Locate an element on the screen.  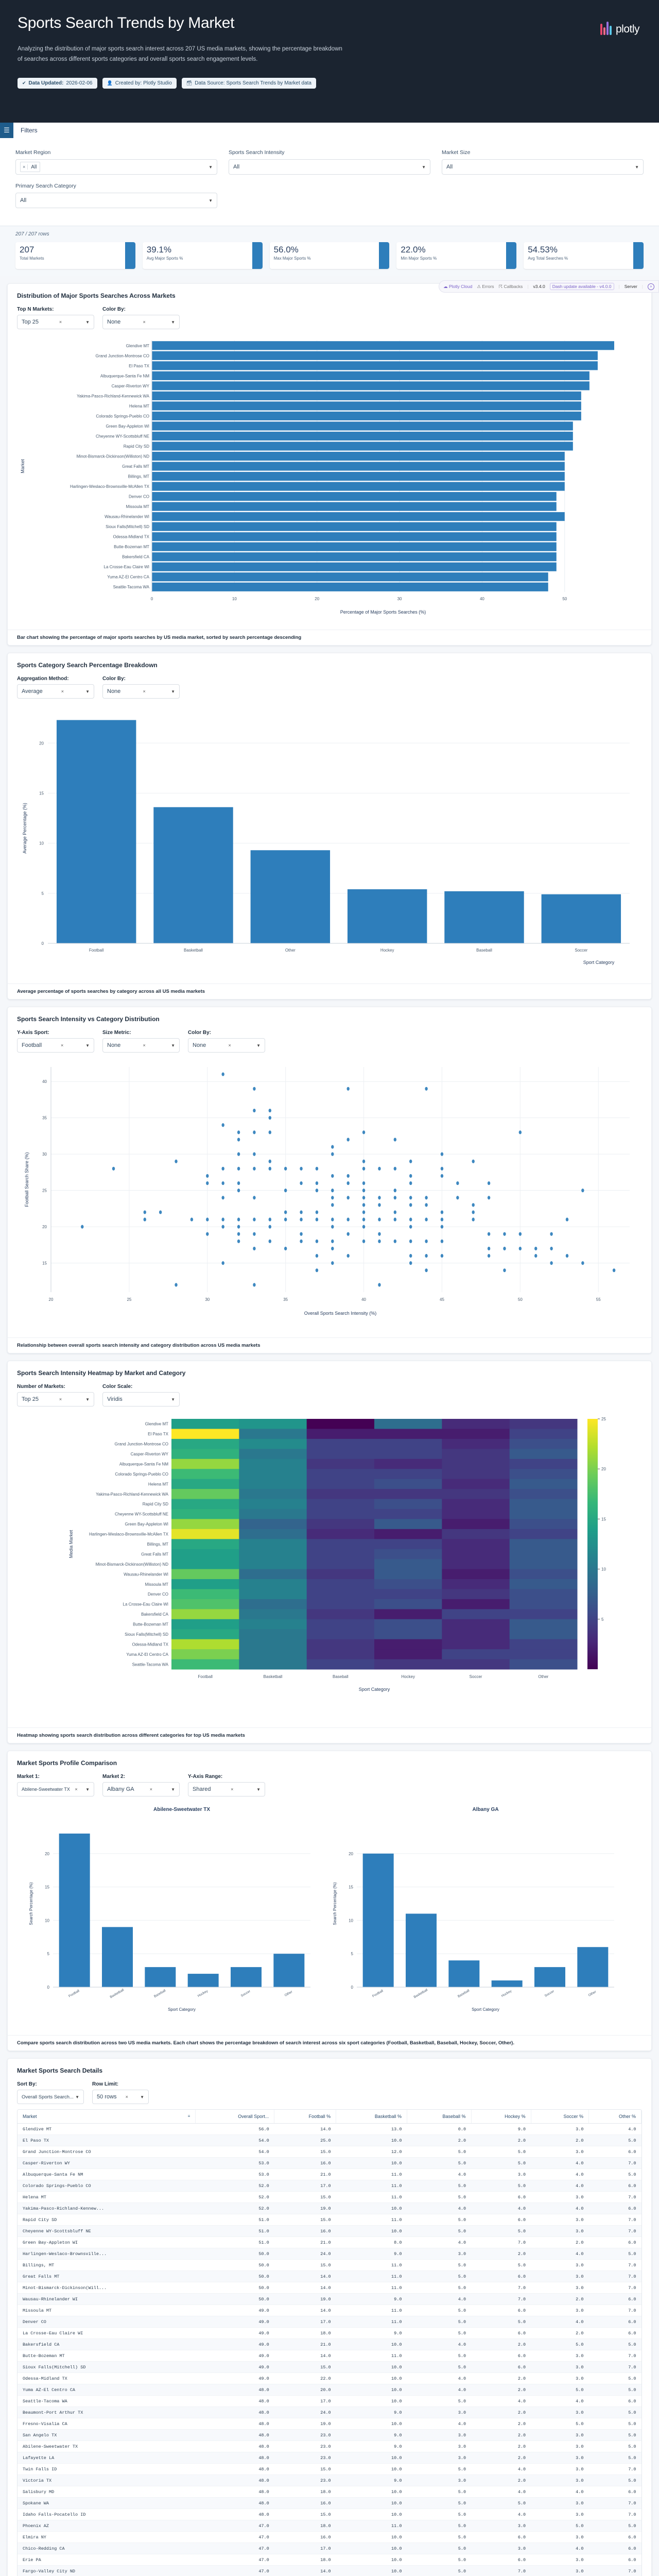
table-row: Victoria TX 48.0 23.0 9.0 3.0 2.0 3.0 5.0 is located at coordinates (329, 2480).